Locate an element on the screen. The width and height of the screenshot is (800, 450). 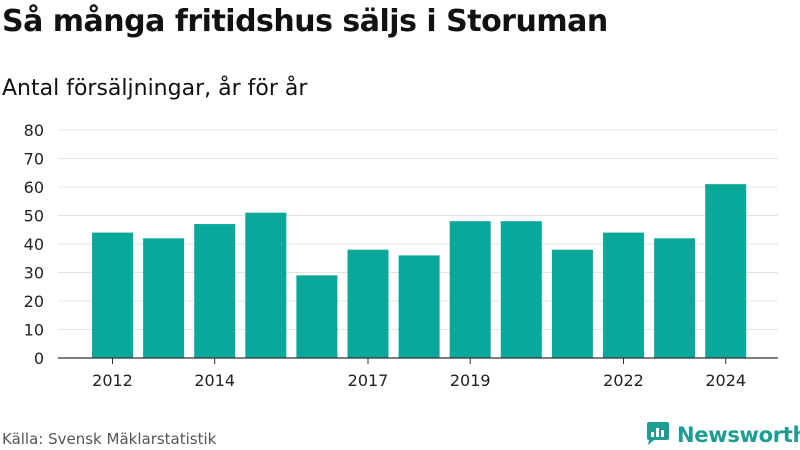
y-tick-label: 60 is located at coordinates (34, 187).